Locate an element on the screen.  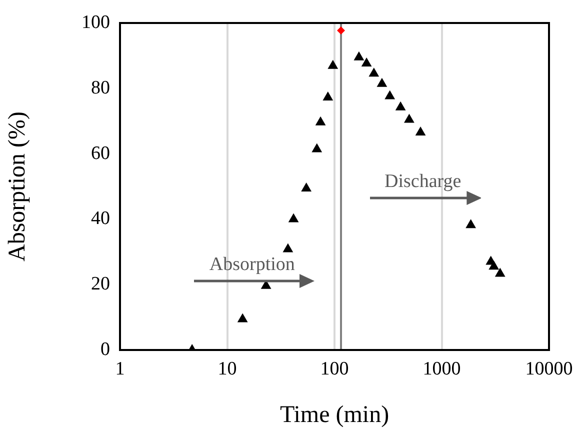
y-axis-title: Absorption (%) is located at coordinates (17, 187).